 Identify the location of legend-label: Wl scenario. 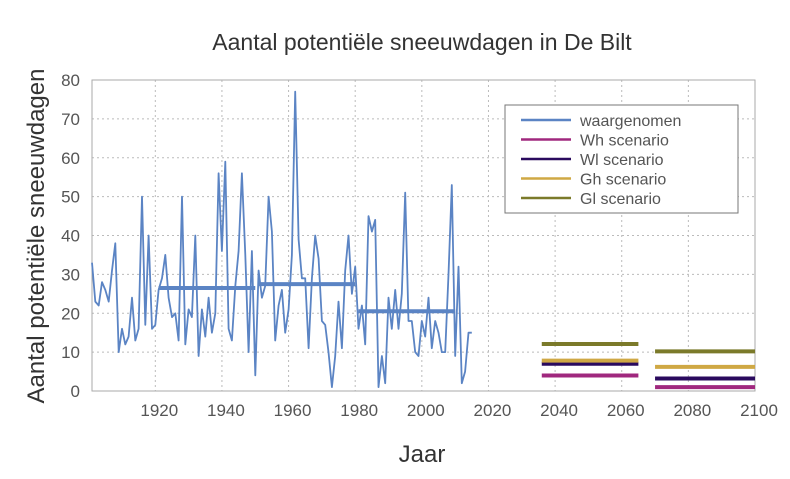
(622, 160).